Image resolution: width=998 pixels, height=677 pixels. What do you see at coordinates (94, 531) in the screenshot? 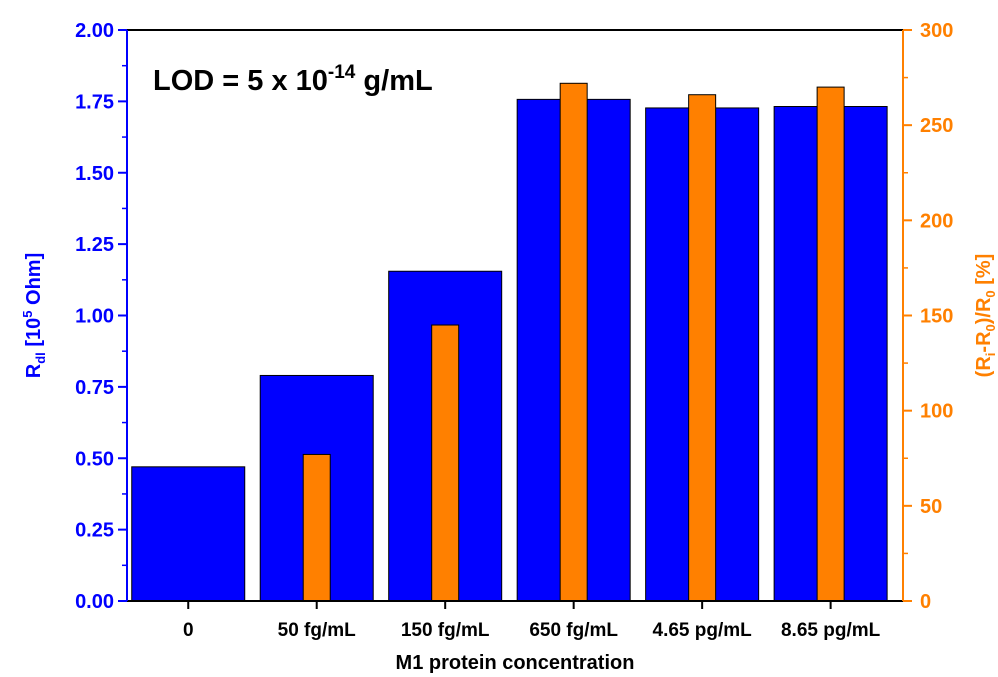
I see `y-left-tick-label-1: 0.25` at bounding box center [94, 531].